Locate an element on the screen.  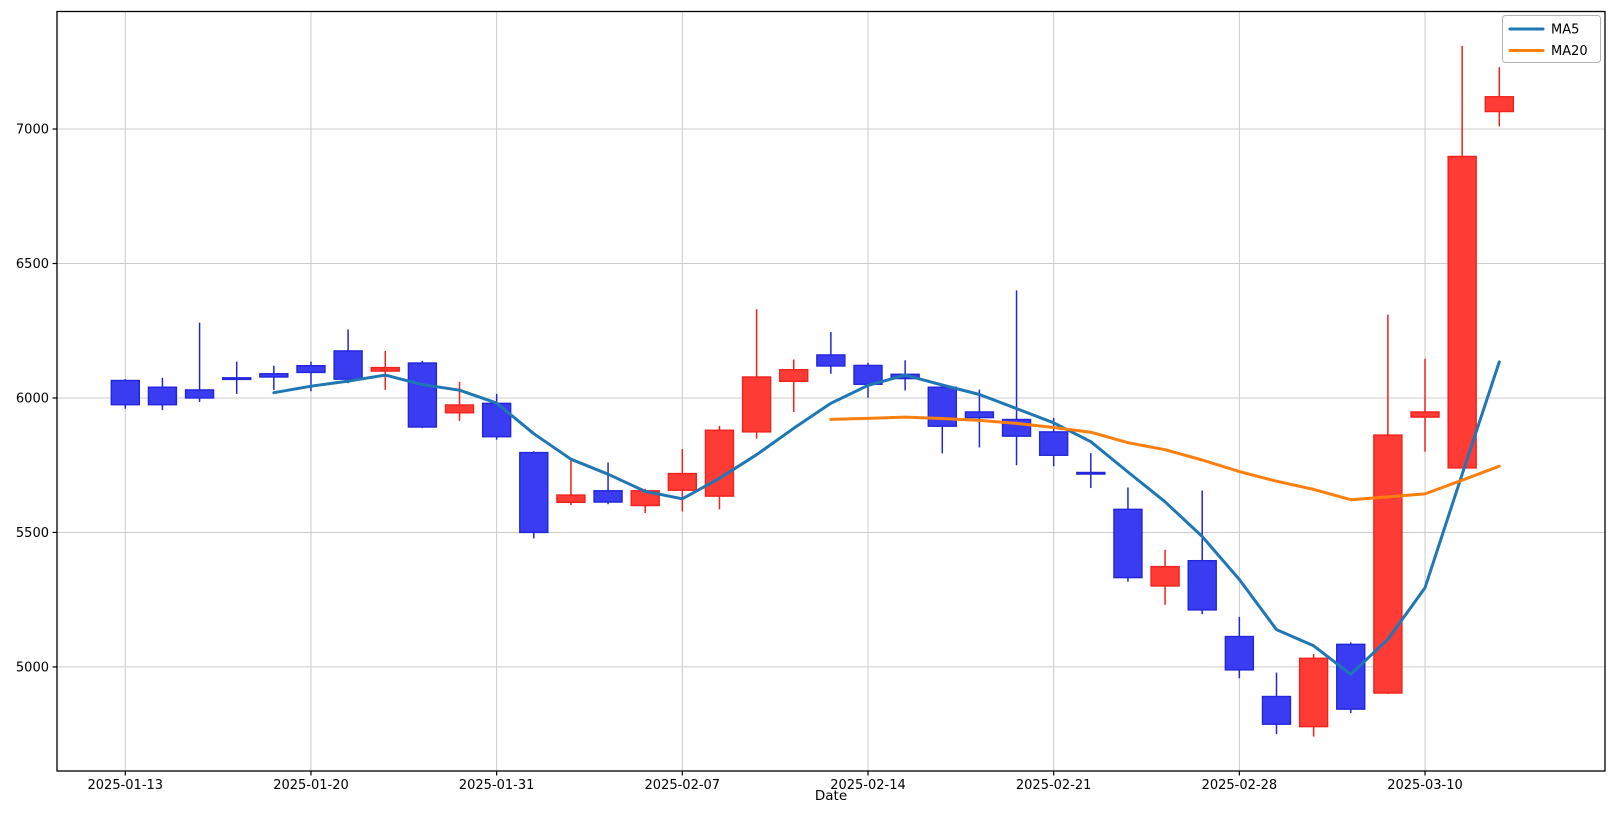
x-tick-label: 2025-02-21 is located at coordinates (1054, 785).